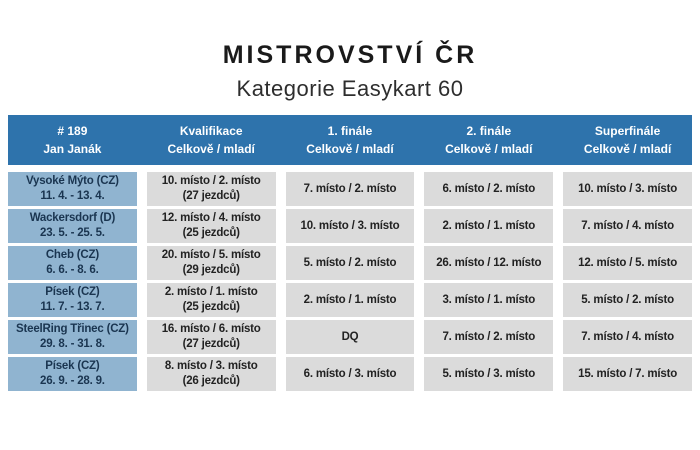 The width and height of the screenshot is (700, 450). I want to click on header-stage-label: Superfinále, so click(627, 131).